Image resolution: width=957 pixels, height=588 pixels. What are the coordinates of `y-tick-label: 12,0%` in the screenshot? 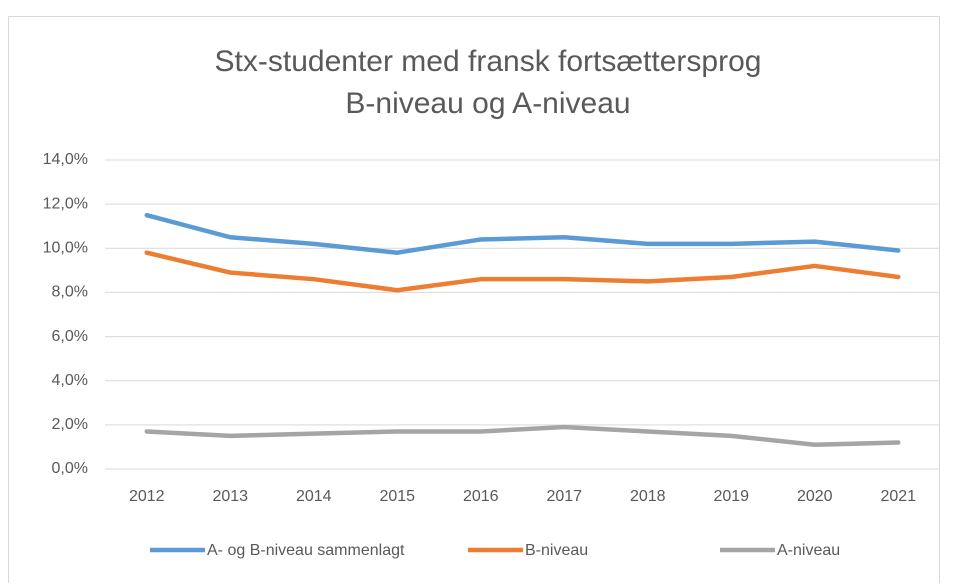 It's located at (65, 203).